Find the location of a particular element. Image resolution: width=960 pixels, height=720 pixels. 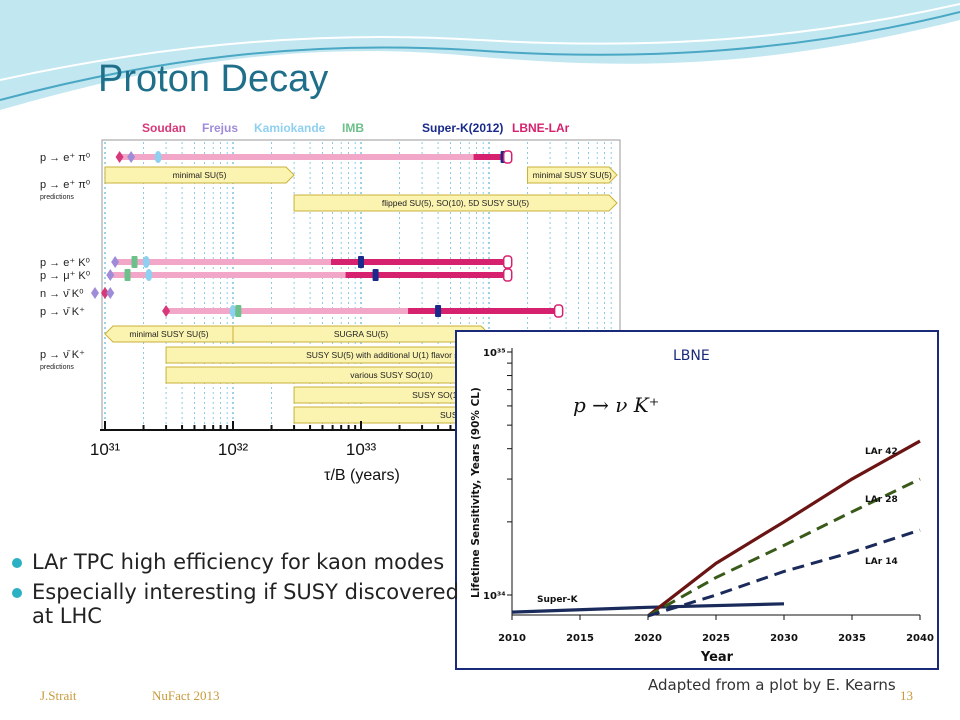

y-axis-label: Lifetime Sensitivity, Years (90% CL) is located at coordinates (476, 492).